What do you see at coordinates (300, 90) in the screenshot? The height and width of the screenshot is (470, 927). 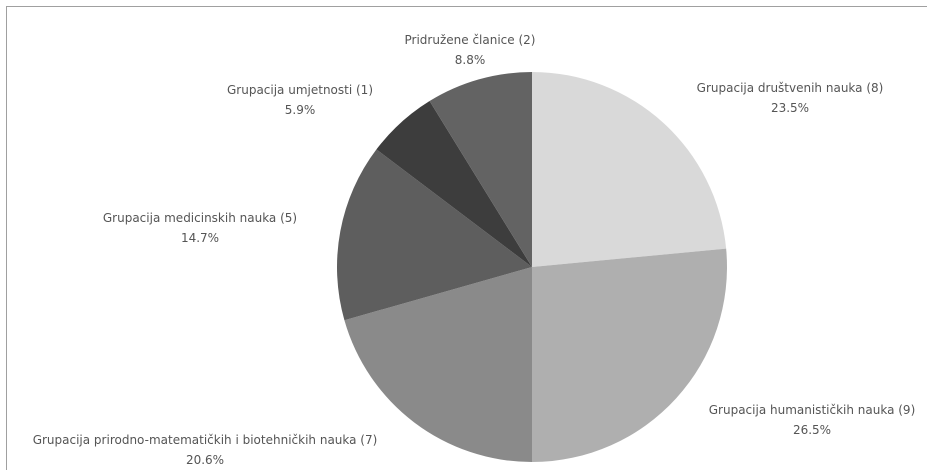 I see `slice-label: Grupacija umjetnosti (1)` at bounding box center [300, 90].